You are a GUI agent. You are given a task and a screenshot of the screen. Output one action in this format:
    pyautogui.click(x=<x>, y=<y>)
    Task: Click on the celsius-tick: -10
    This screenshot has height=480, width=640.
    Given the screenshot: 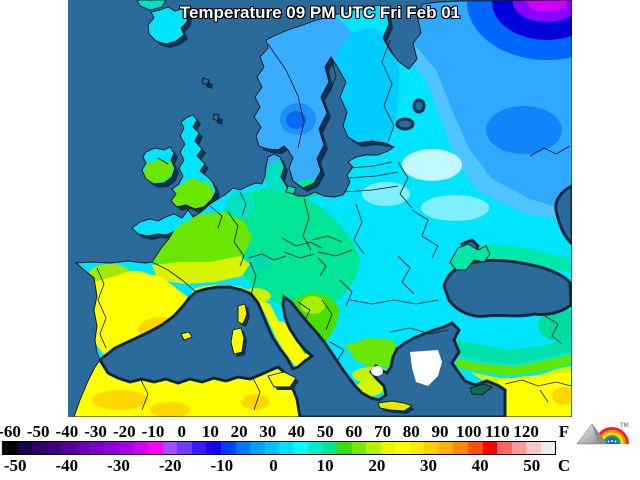 What is the action you would take?
    pyautogui.click(x=222, y=465)
    